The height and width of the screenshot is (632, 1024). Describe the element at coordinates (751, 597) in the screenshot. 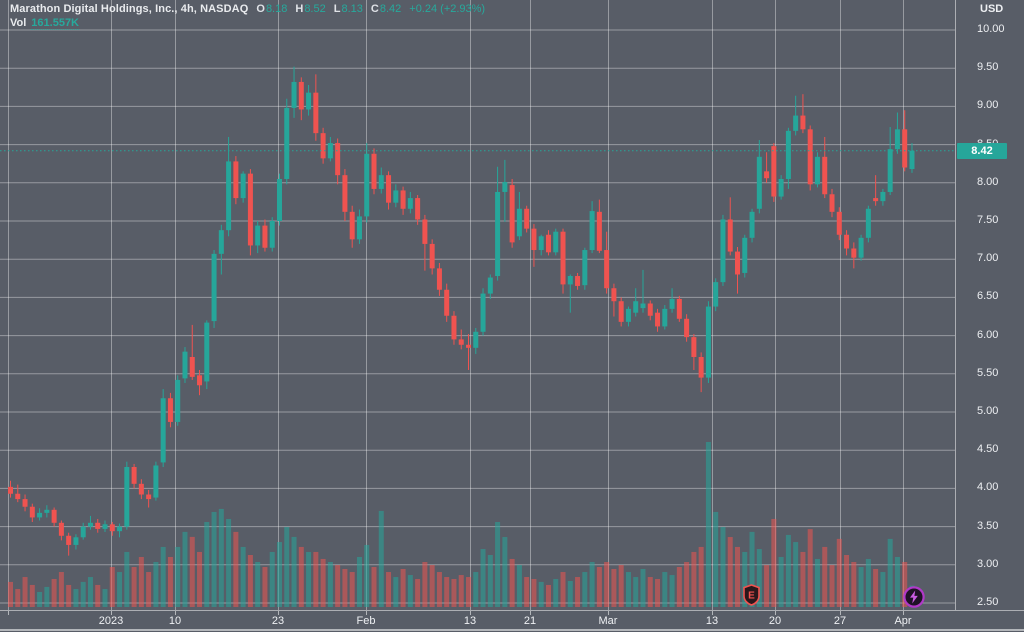

I see `earnings-marker-badge: E` at that location.